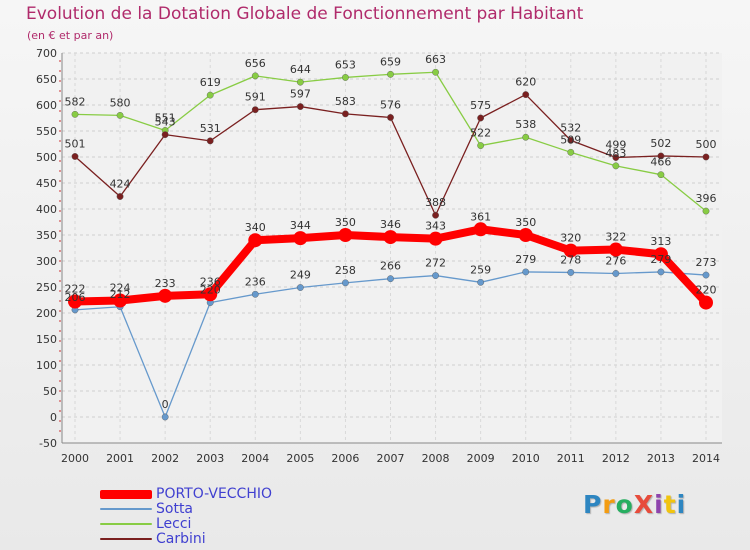 This screenshot has height=550, width=750. Describe the element at coordinates (526, 458) in the screenshot. I see `x-tick-label: 2010` at that location.